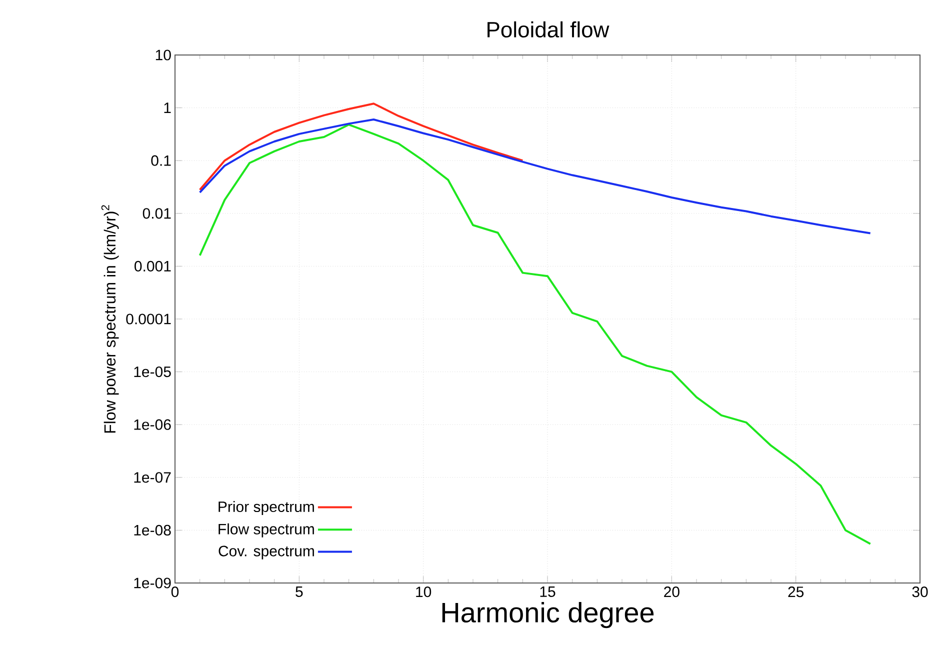  I want to click on y-tick-label: 0.001, so click(152, 266).